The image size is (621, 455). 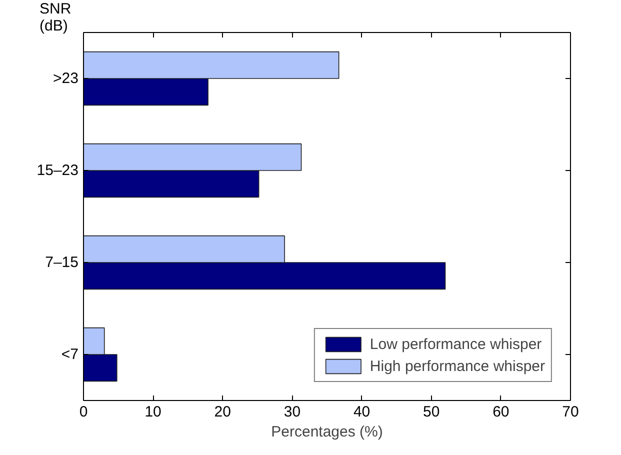 I want to click on y-tick-label: 15–23, so click(x=57, y=170).